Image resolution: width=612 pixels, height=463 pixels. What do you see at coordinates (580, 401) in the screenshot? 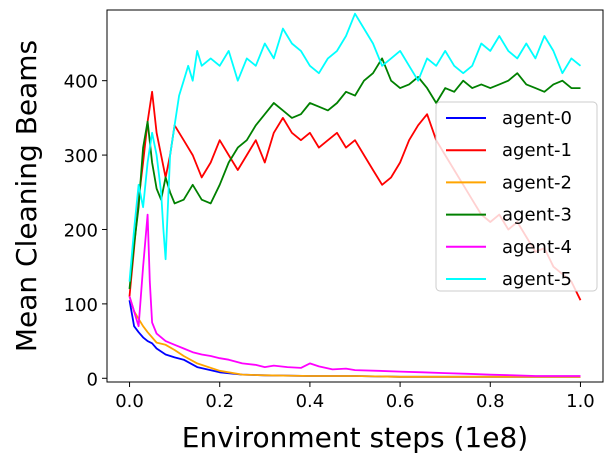
I see `x-tick-label: 1.0` at bounding box center [580, 401].